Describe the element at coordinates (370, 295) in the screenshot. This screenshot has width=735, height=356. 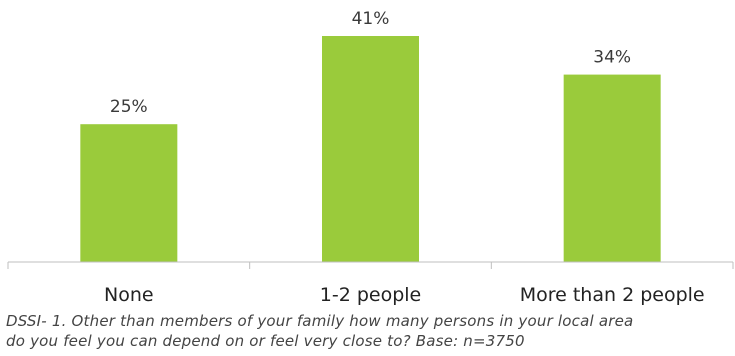
I see `category-label: 1-2 people` at that location.